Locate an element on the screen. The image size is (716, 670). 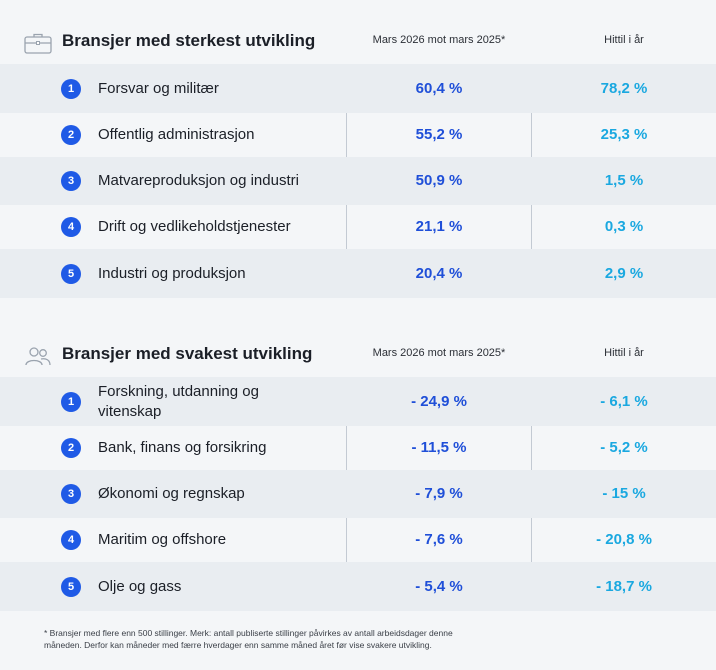
table-row: 5 Industri og produksjon 20,4 % 2,9 % is located at coordinates (358, 273).